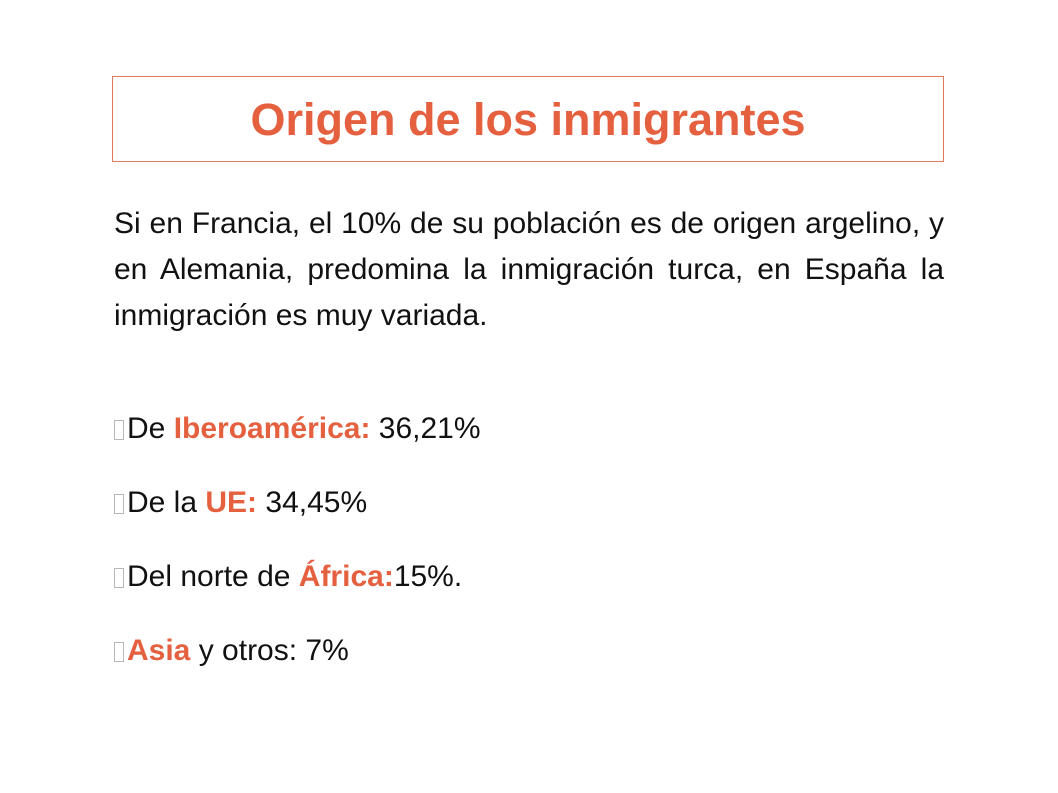 This screenshot has width=1058, height=793. What do you see at coordinates (346, 576) in the screenshot?
I see `bullet-region: África:` at bounding box center [346, 576].